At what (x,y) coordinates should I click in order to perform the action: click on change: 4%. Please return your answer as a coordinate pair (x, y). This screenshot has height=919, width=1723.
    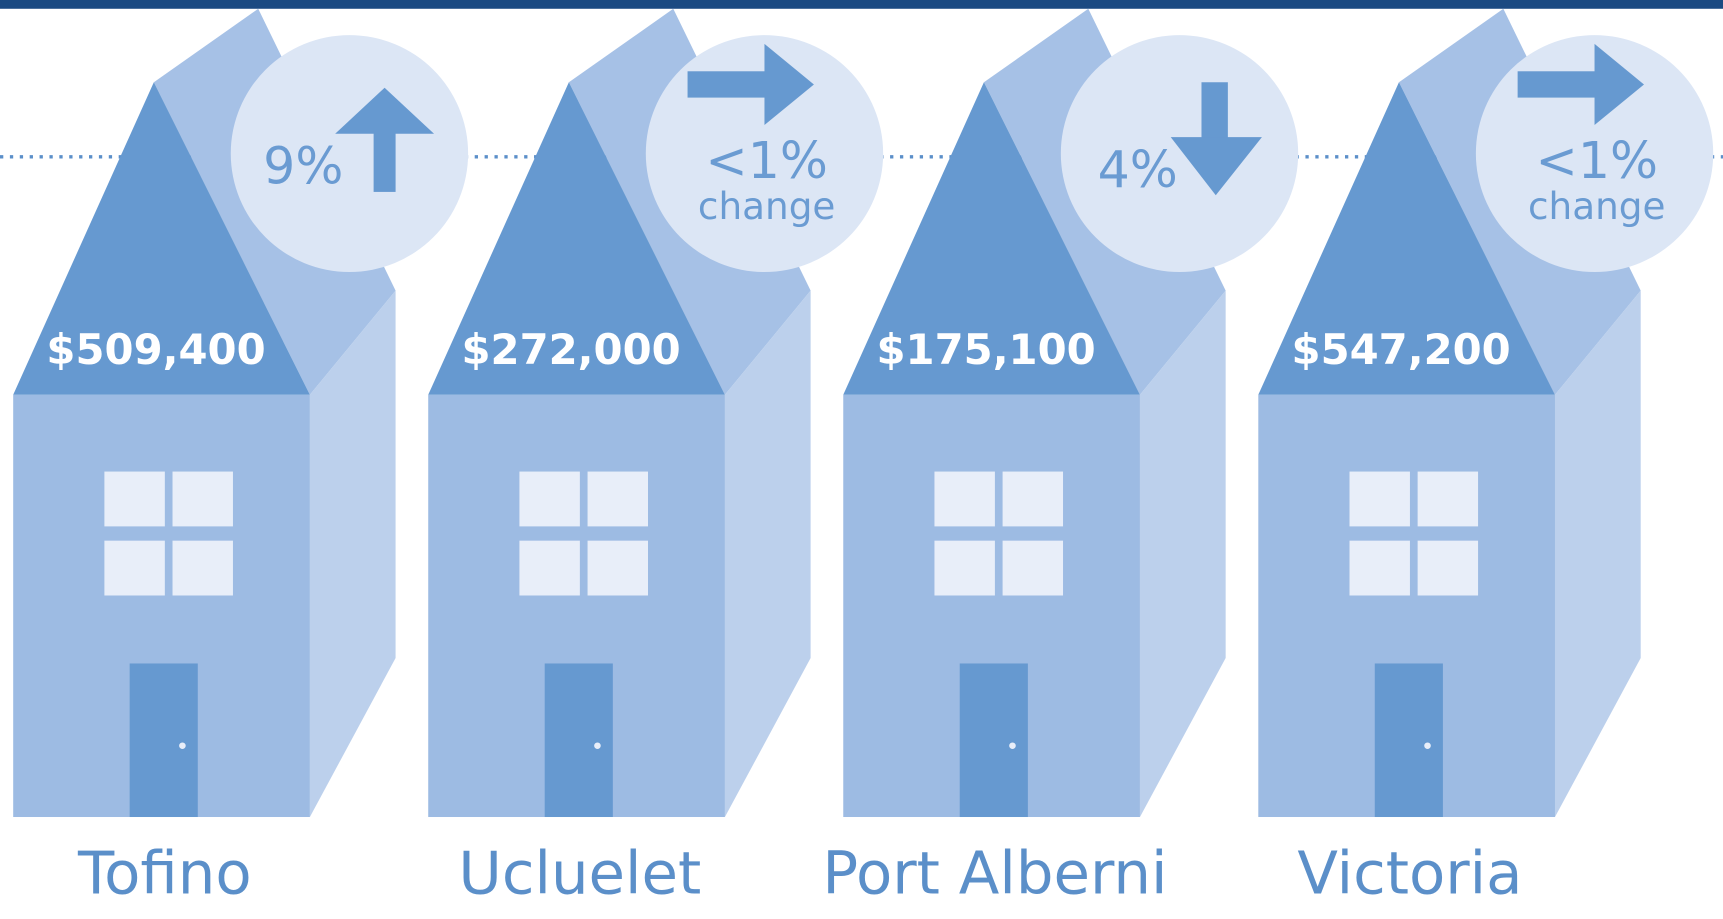
    Looking at the image, I should click on (1138, 169).